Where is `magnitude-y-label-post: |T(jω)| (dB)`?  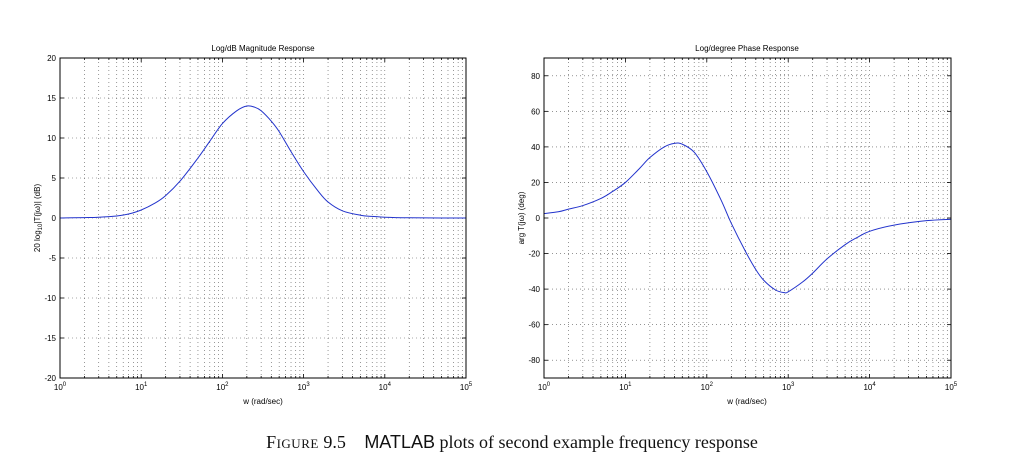
magnitude-y-label-post: |T(jω)| (dB) is located at coordinates (37, 204).